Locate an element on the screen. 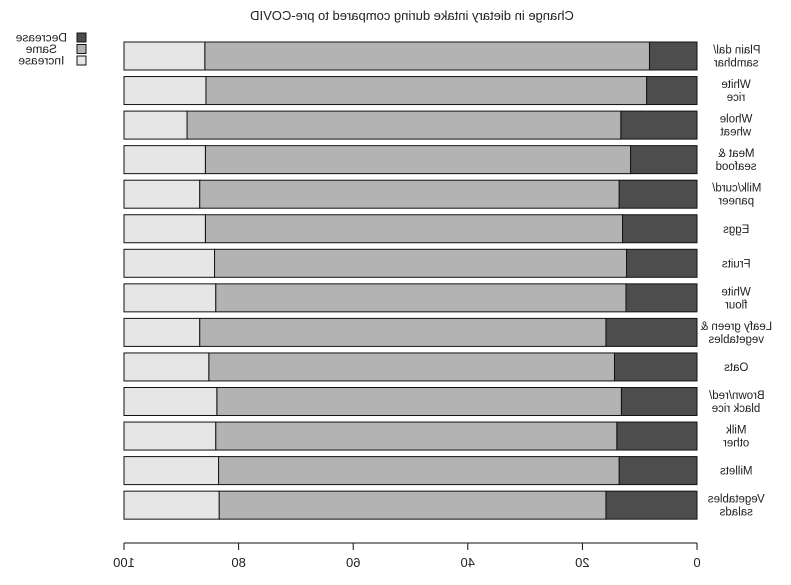 This screenshot has height=585, width=791. x-tick-label: 40 is located at coordinates (468, 562).